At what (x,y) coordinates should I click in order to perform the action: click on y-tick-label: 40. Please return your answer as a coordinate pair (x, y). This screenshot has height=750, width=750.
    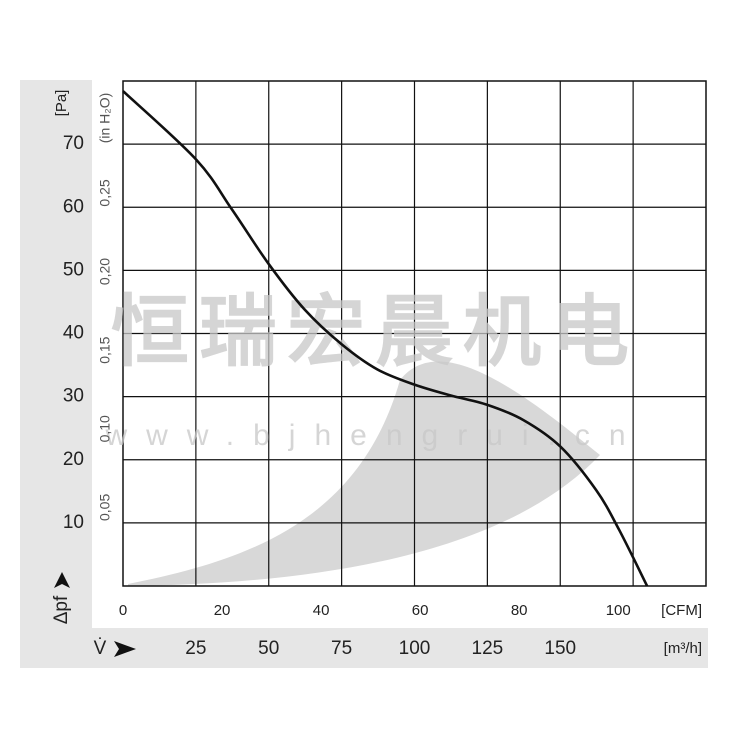
    Looking at the image, I should click on (73, 333).